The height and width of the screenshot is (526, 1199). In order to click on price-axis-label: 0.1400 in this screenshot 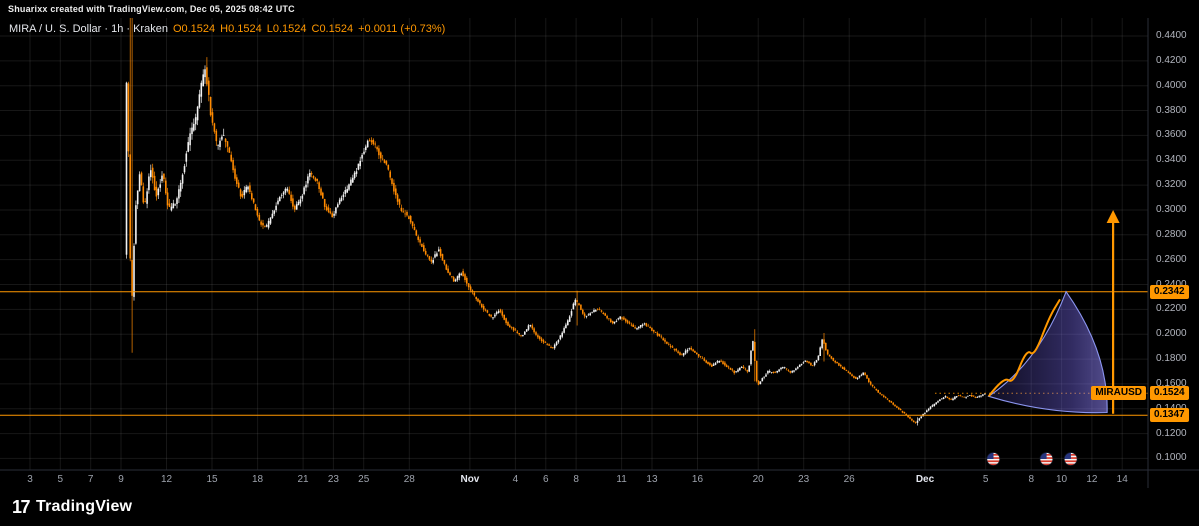, I will do `click(1171, 409)`.